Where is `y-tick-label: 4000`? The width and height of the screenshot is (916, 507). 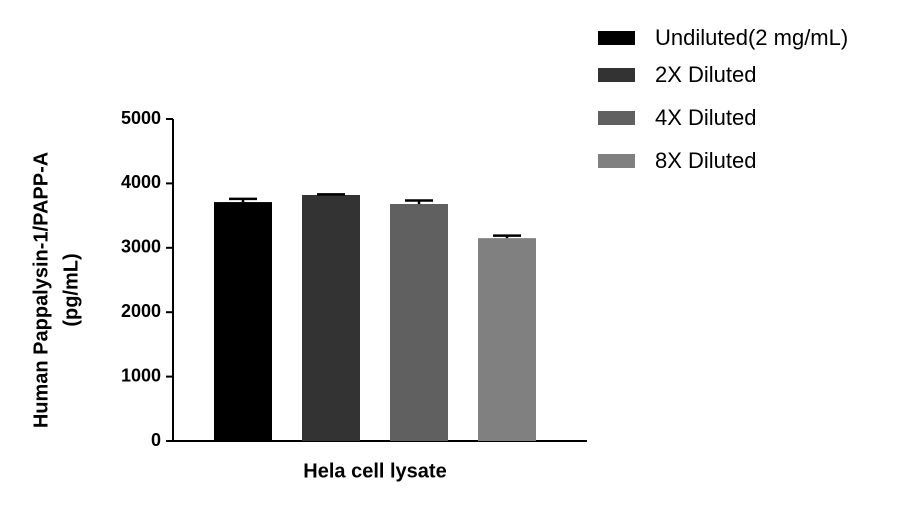 y-tick-label: 4000 is located at coordinates (141, 182).